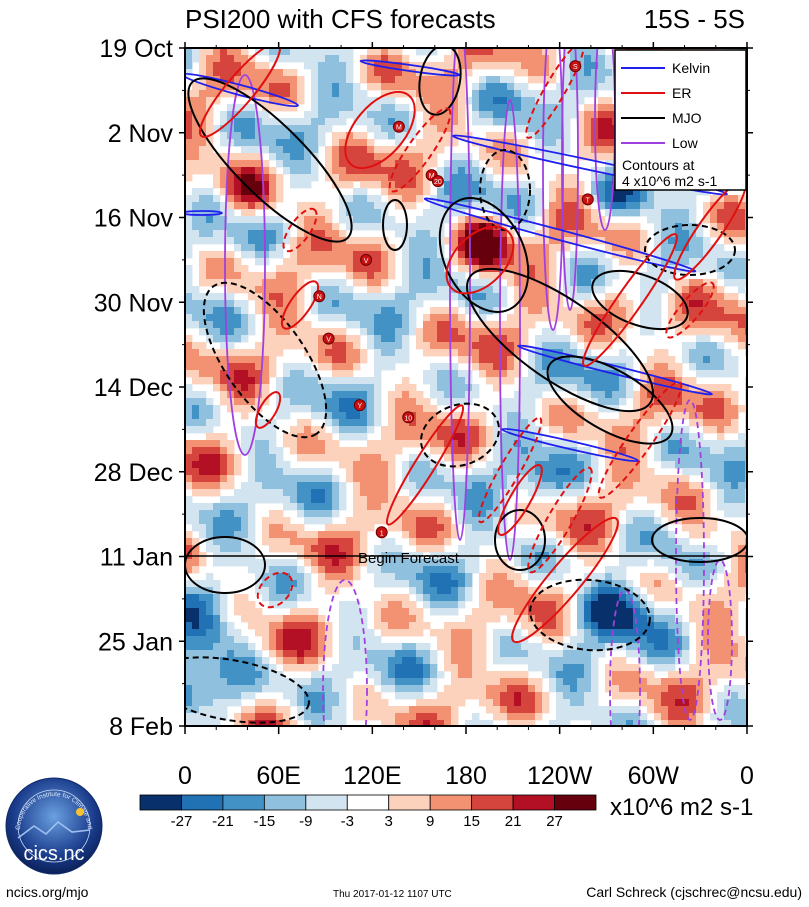 Image resolution: width=809 pixels, height=907 pixels. Describe the element at coordinates (707, 248) in the screenshot. I see `heat-cell-1936` at that location.